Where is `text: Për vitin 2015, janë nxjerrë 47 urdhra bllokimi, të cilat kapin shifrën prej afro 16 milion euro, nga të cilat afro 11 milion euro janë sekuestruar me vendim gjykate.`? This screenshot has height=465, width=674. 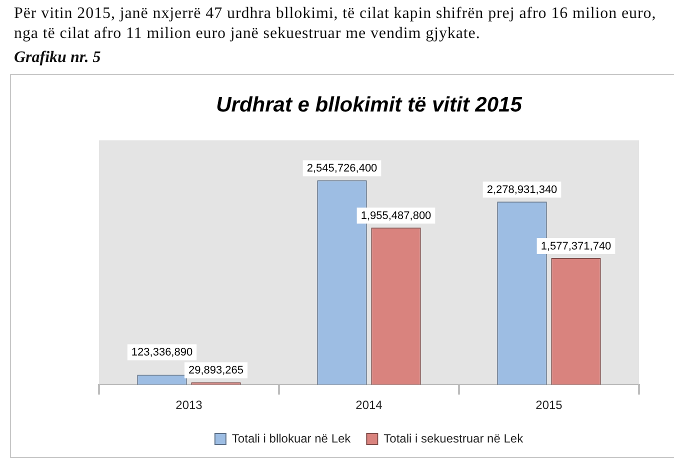
text: Për vitin 2015, janë nxjerrë 47 urdhra bllokimi, të cilat kapin shifrën prej afro 16 milion euro, nga të cilat afro 11 milion euro janë sekuestruar me vendim gjykate. is located at coordinates (336, 24).